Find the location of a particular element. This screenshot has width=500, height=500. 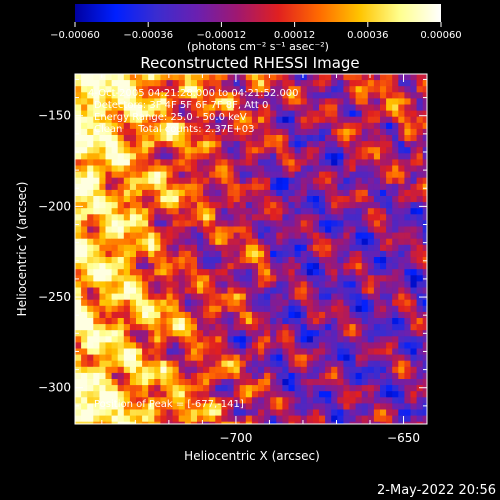

colorbar-tick-label: −0.00060 is located at coordinates (75, 35).